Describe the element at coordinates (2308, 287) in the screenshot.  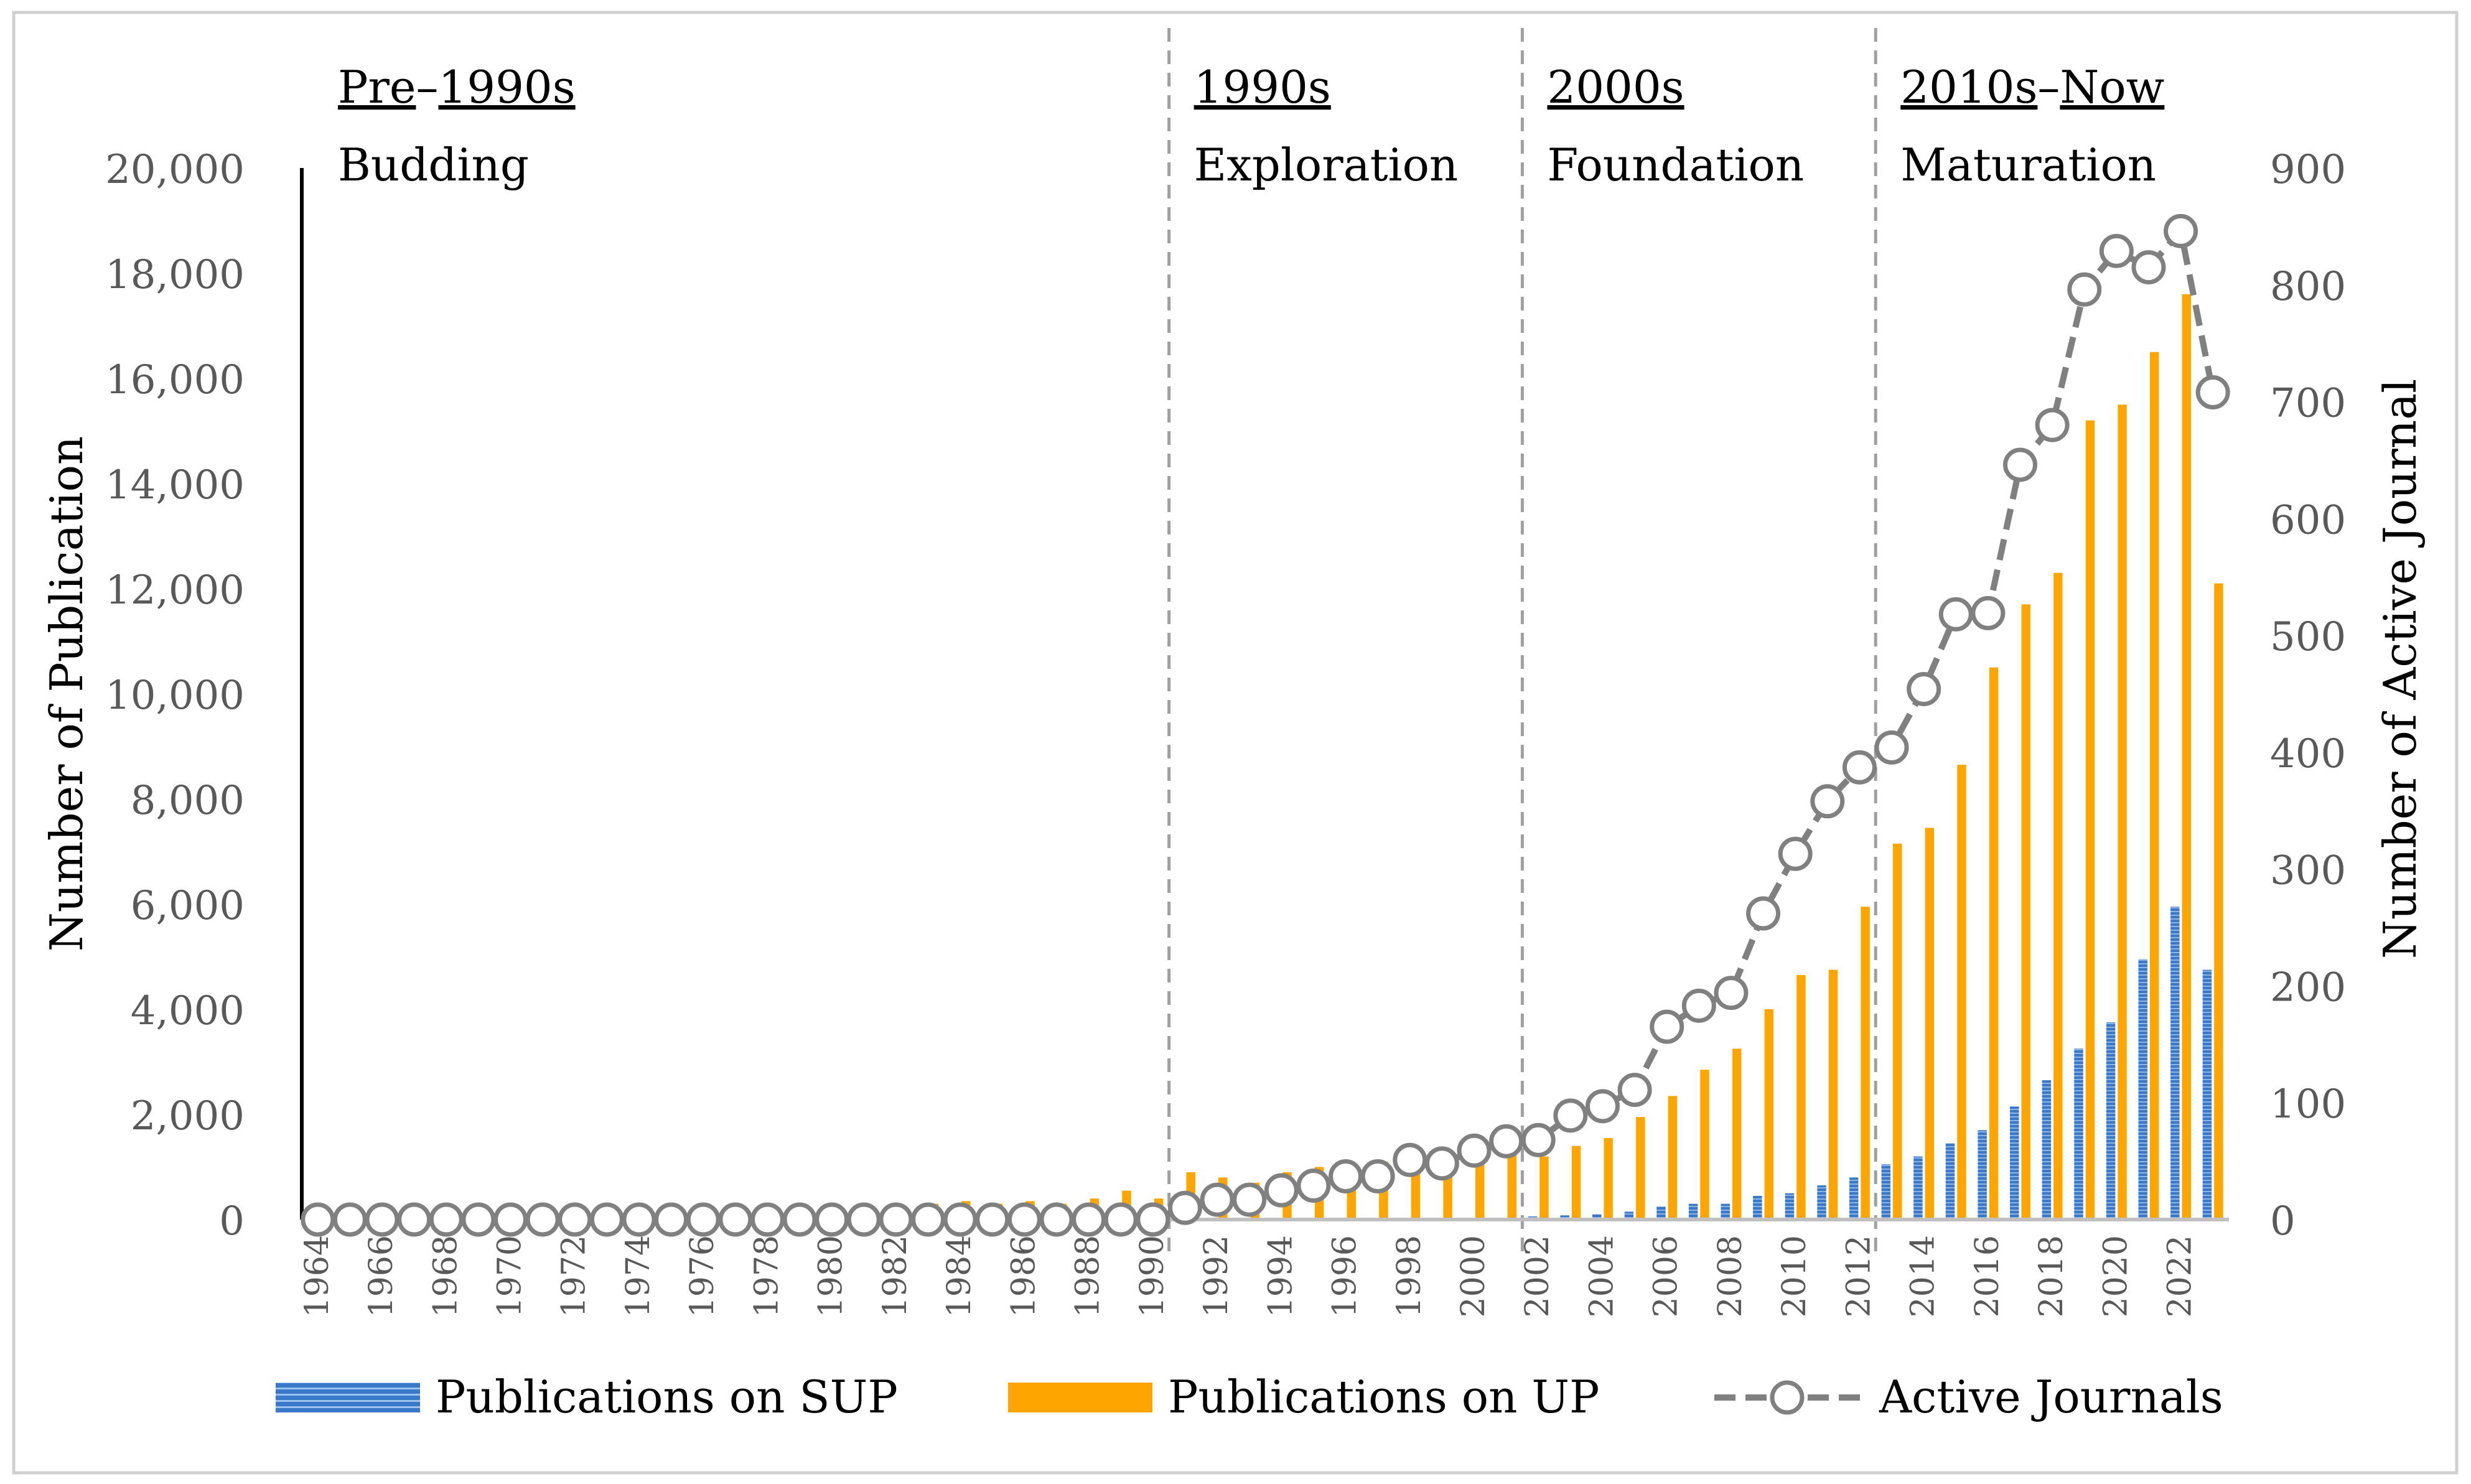
I see `y-right-tick-label: 800` at that location.